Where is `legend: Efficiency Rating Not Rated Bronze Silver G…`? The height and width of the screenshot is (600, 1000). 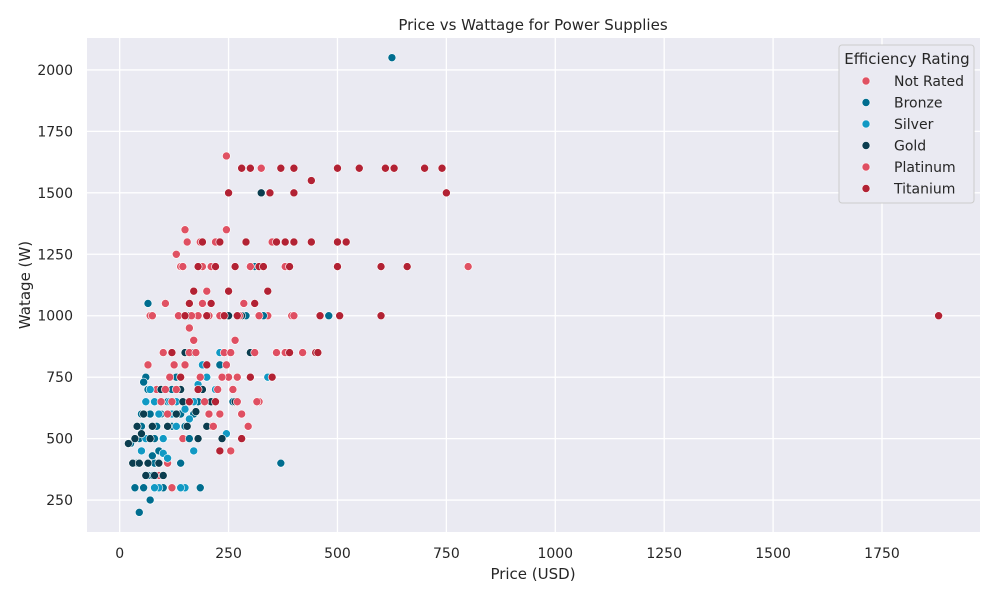
legend: Efficiency Rating Not Rated Bronze Silver G… is located at coordinates (906, 124).